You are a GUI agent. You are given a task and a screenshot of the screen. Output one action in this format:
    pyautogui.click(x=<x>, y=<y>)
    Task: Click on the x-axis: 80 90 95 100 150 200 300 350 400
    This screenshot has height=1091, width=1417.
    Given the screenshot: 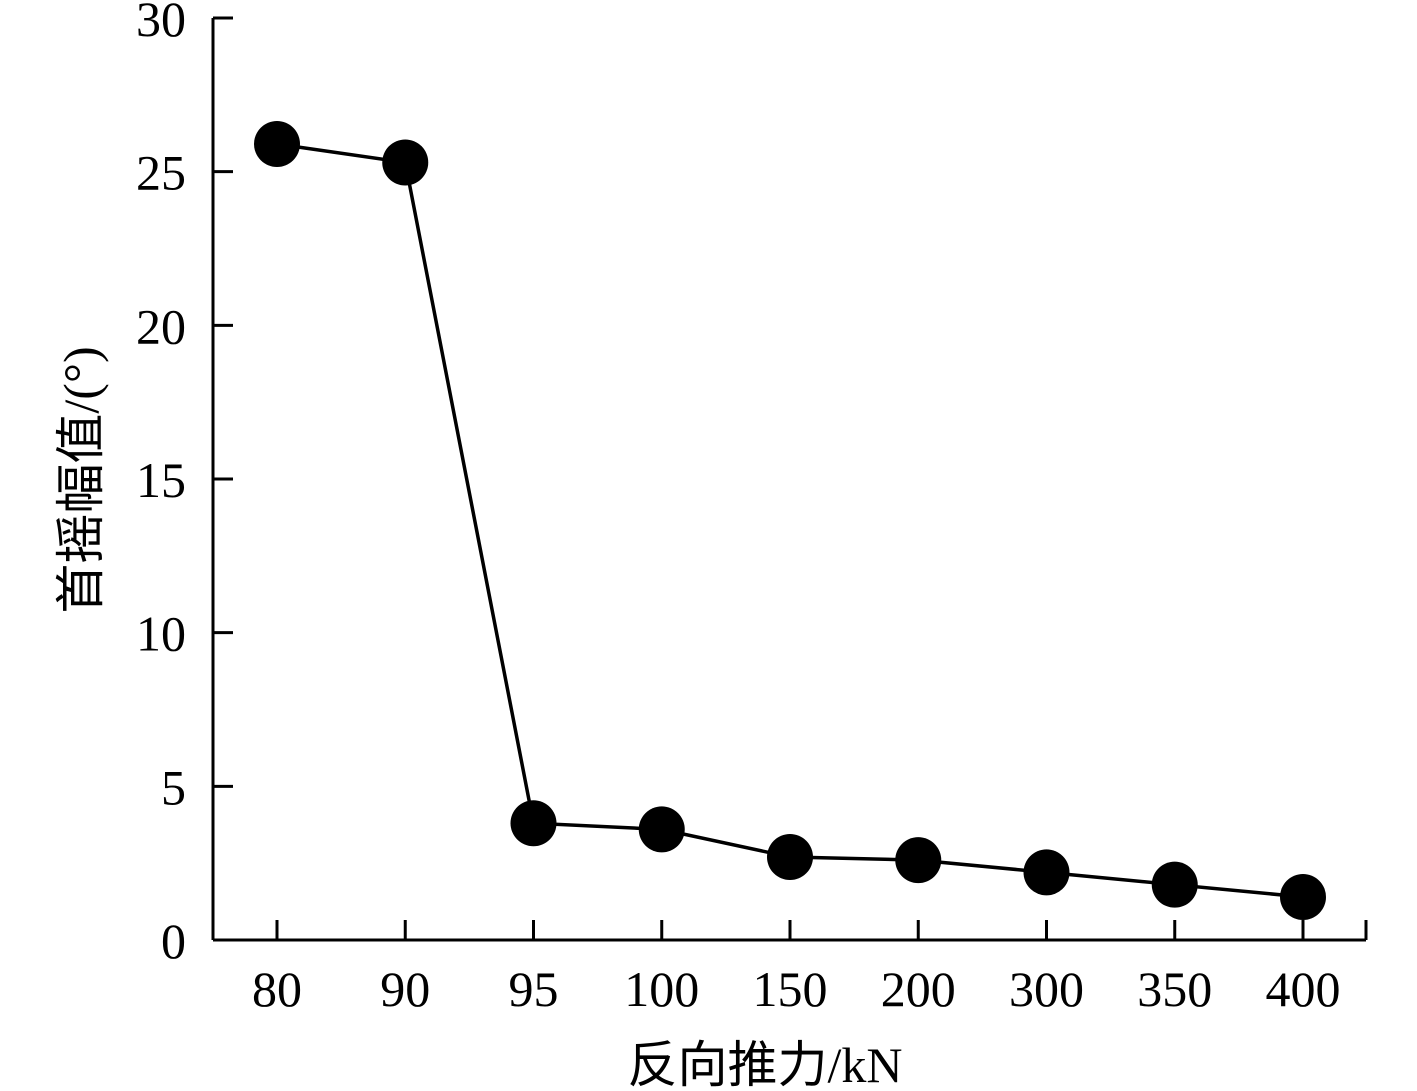 What is the action you would take?
    pyautogui.click(x=790, y=968)
    